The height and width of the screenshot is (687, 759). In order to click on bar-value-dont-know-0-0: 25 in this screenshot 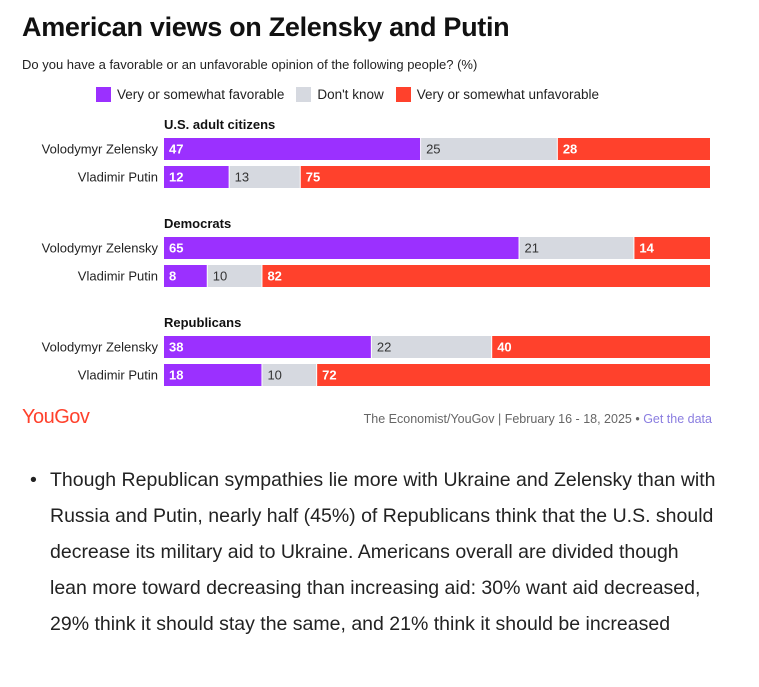, I will do `click(433, 149)`.